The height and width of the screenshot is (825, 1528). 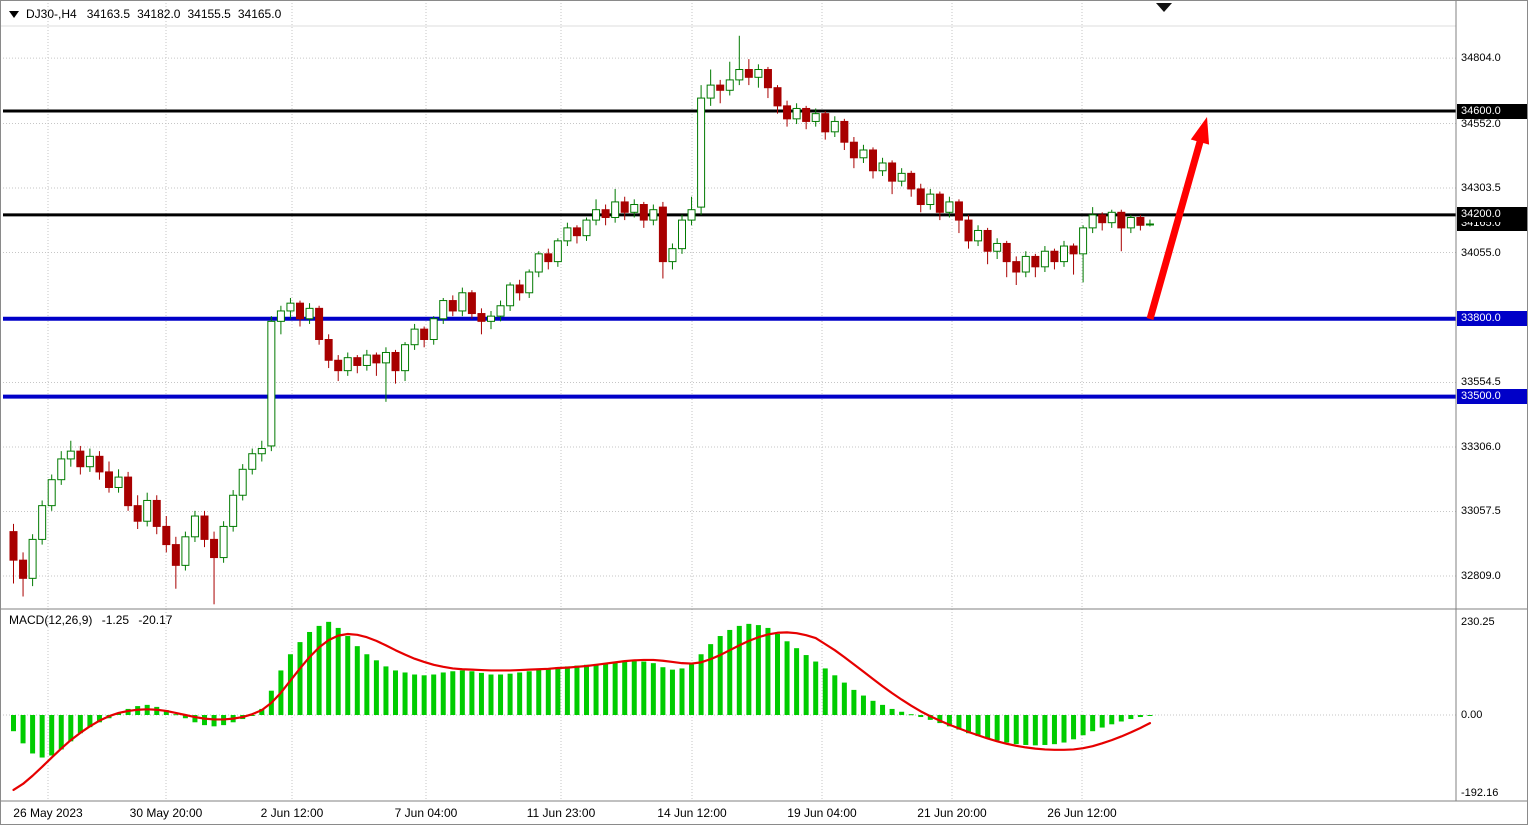 I want to click on macd-signal-line, so click(x=582, y=711).